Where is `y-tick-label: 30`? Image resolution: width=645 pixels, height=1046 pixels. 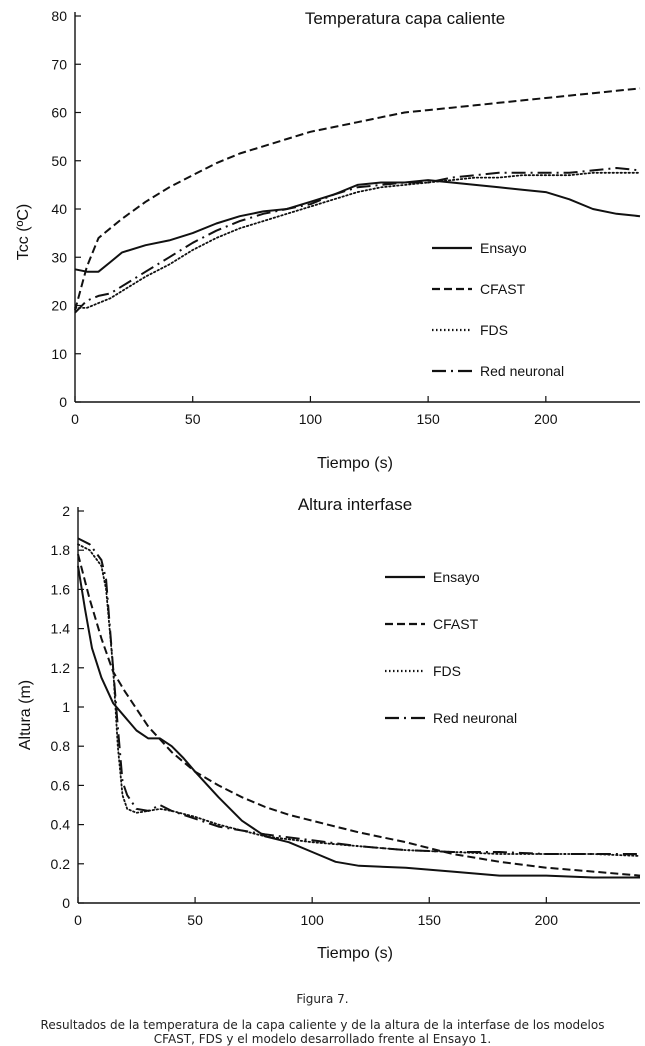
y-tick-label: 30 is located at coordinates (59, 257).